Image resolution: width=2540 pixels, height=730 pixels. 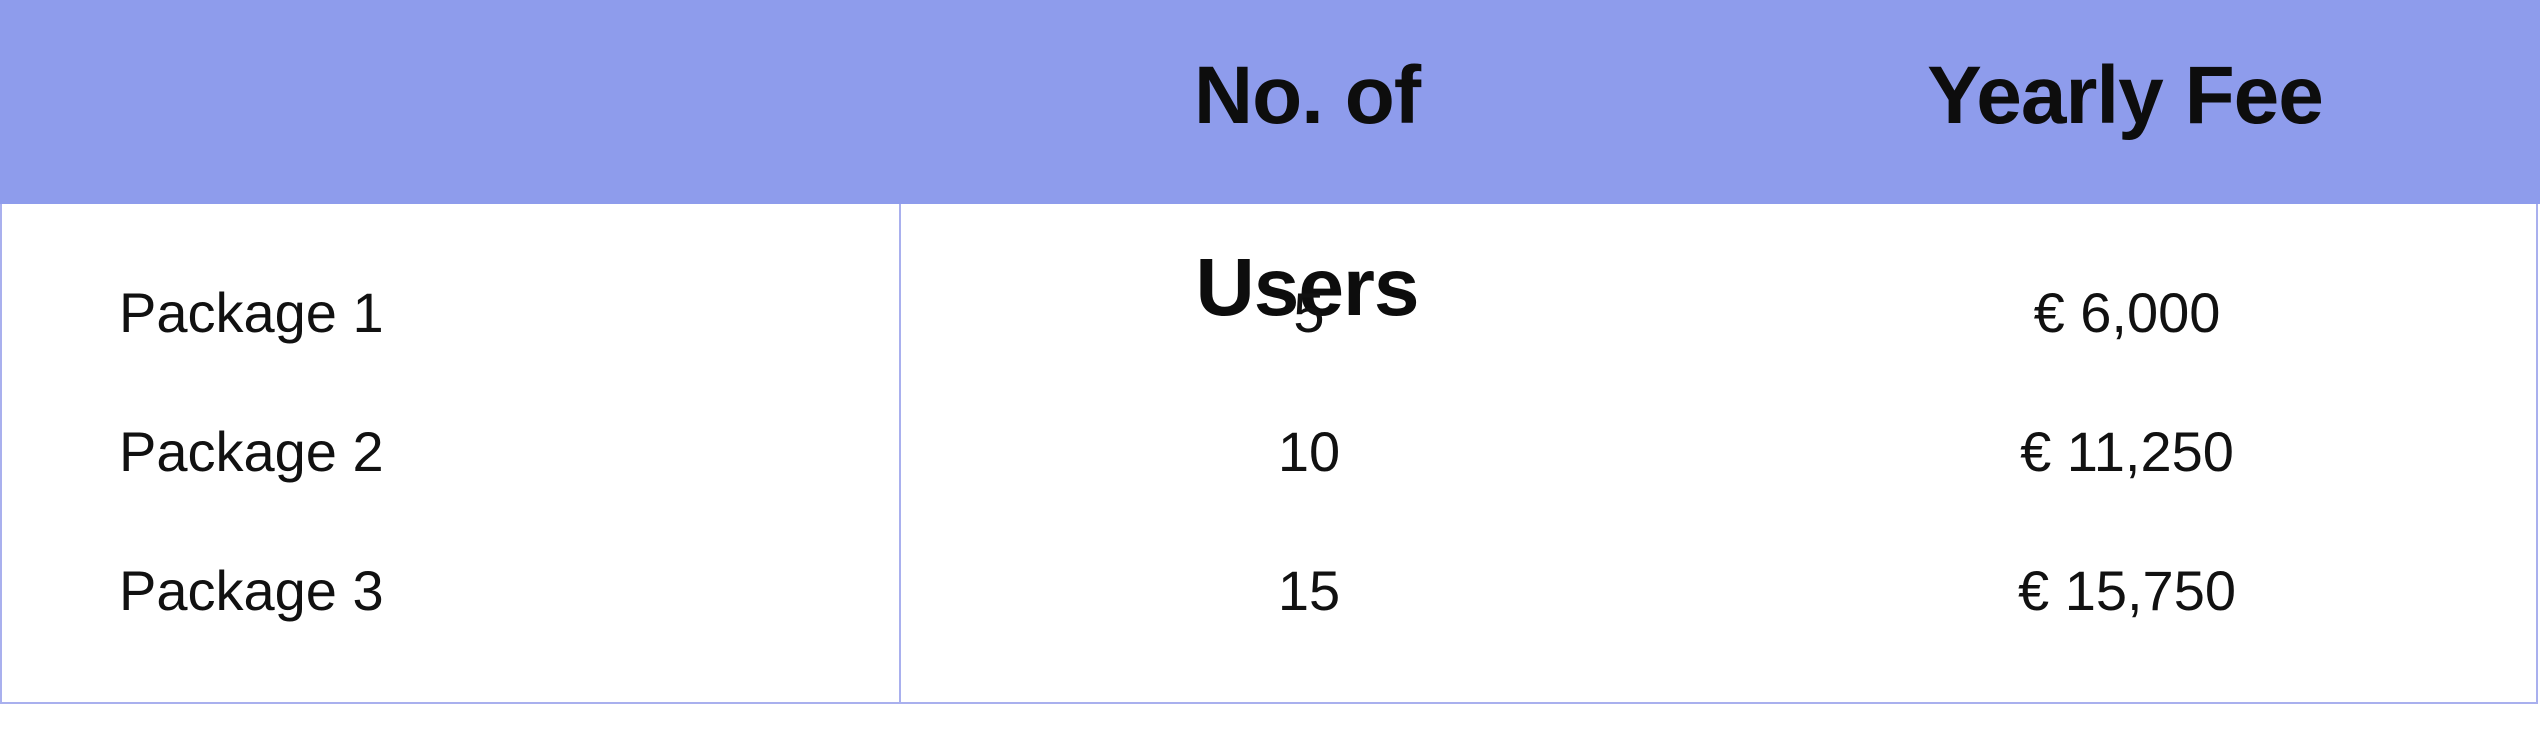 What do you see at coordinates (2127, 312) in the screenshot?
I see `row-1-fee: € 6,000` at bounding box center [2127, 312].